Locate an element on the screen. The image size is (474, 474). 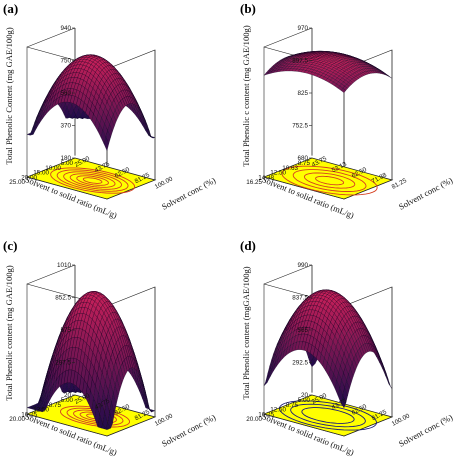
z-tick-label: 752.5 is located at coordinates (300, 126).